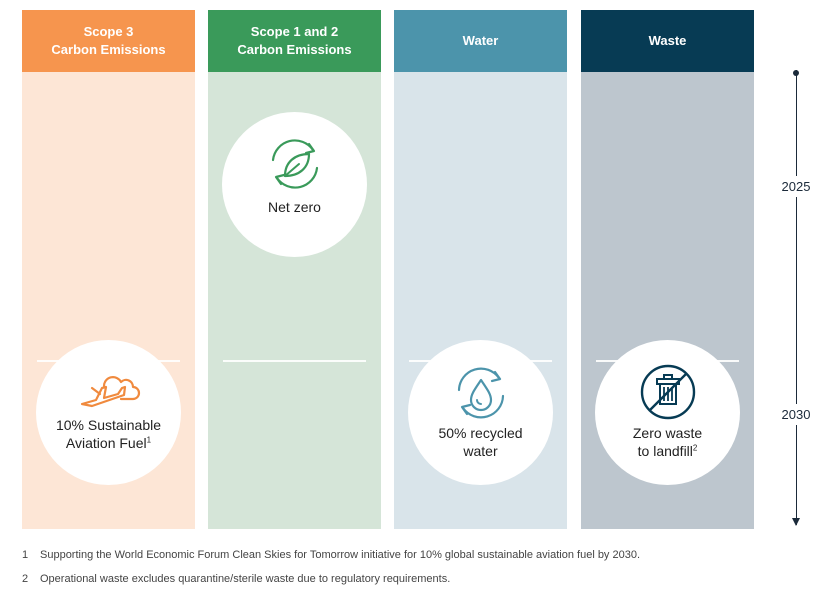 This screenshot has width=826, height=595. Describe the element at coordinates (108, 412) in the screenshot. I see `target-circle-saf: 10% Sustainable Aviation Fuel1` at that location.